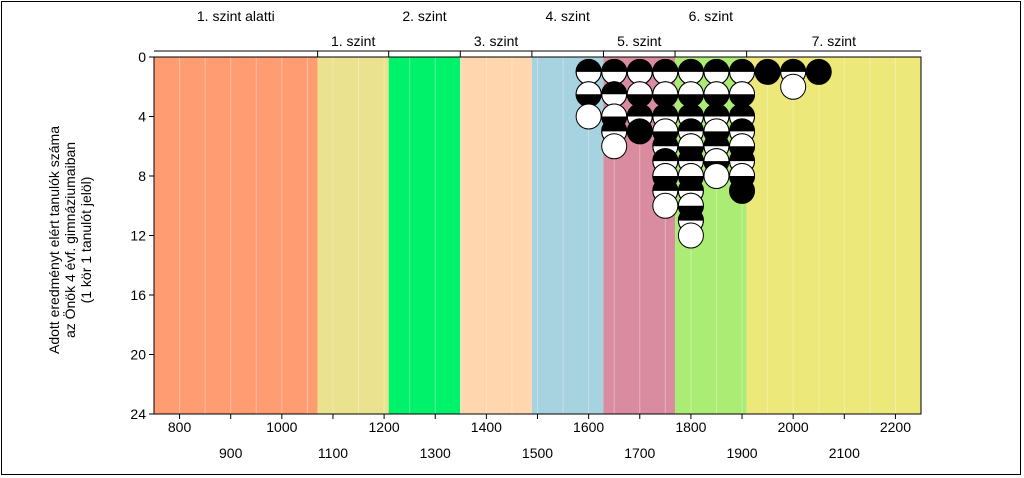 This screenshot has width=1024, height=478. I want to click on x-tick-label: 1700, so click(639, 453).